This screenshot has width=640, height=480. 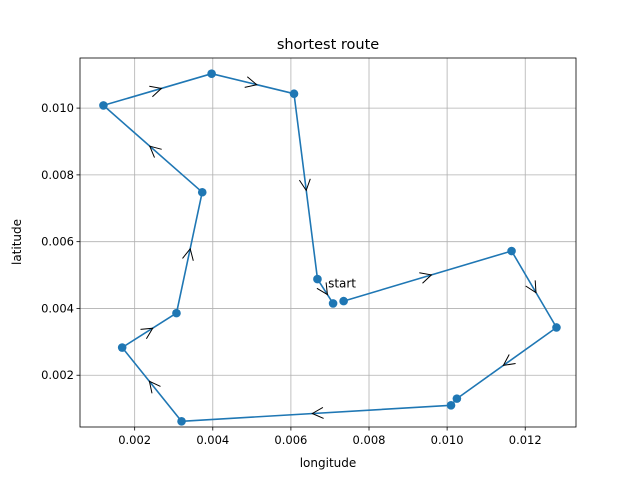 I want to click on y-tick-label: 0.004, so click(x=57, y=308).